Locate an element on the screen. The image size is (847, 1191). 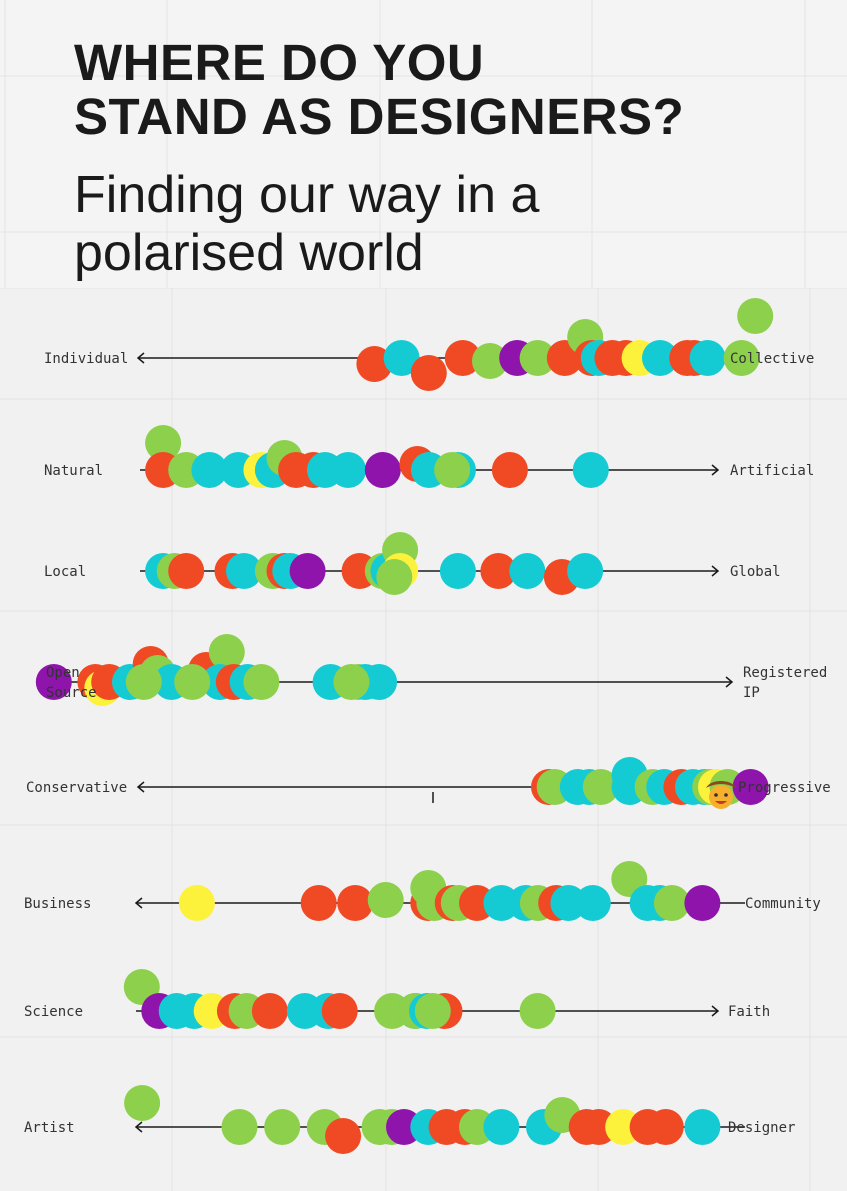
right-pole-label: Community is located at coordinates (783, 904).